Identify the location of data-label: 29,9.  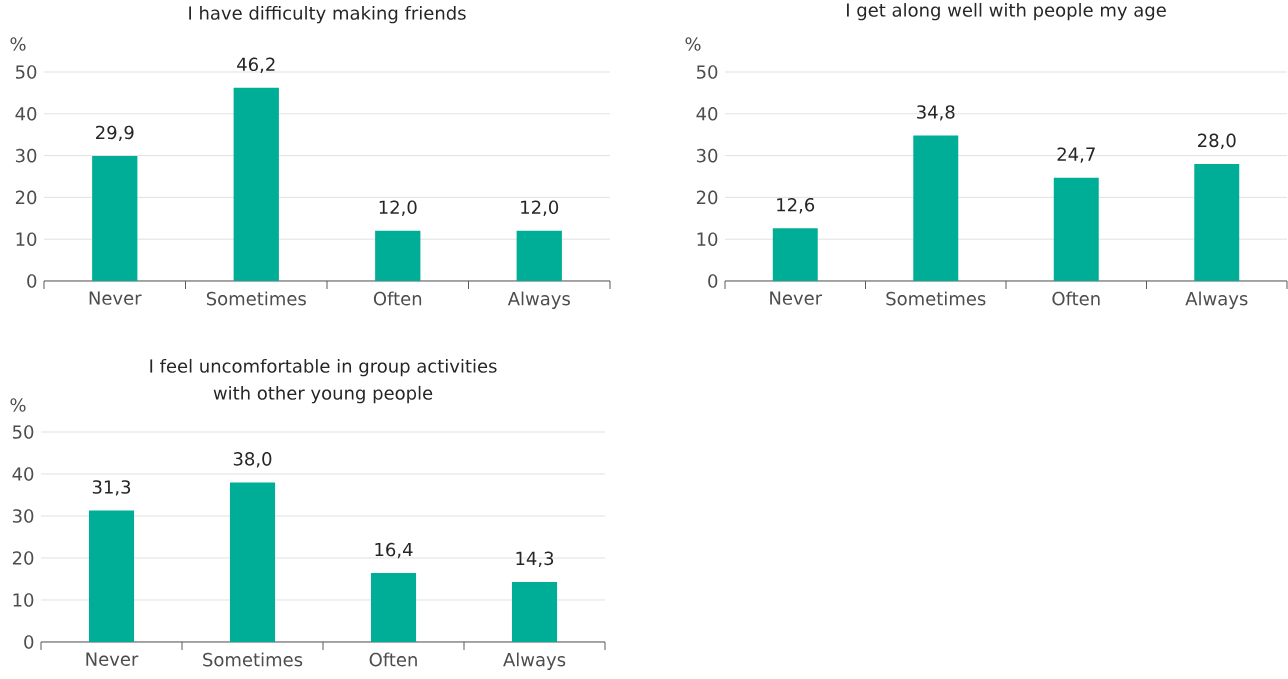
(115, 133).